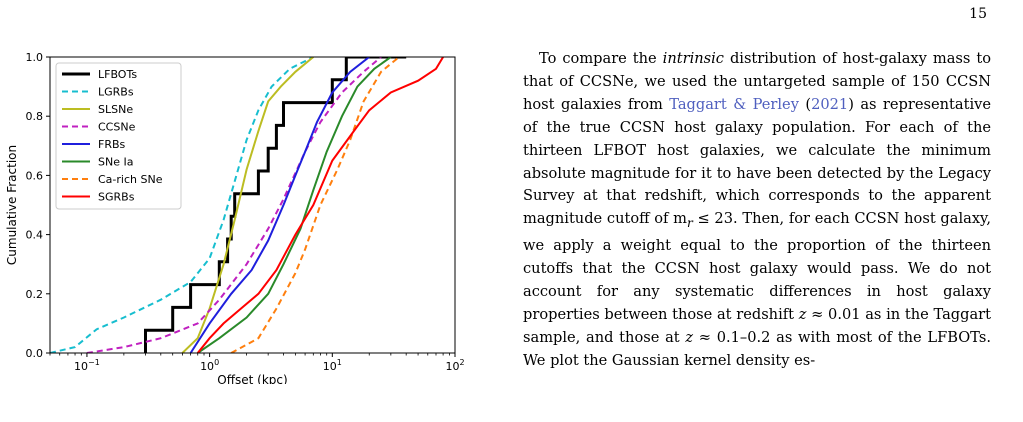  Describe the element at coordinates (12, 205) in the screenshot. I see `y-axis-label: Cumulative Fraction` at that location.